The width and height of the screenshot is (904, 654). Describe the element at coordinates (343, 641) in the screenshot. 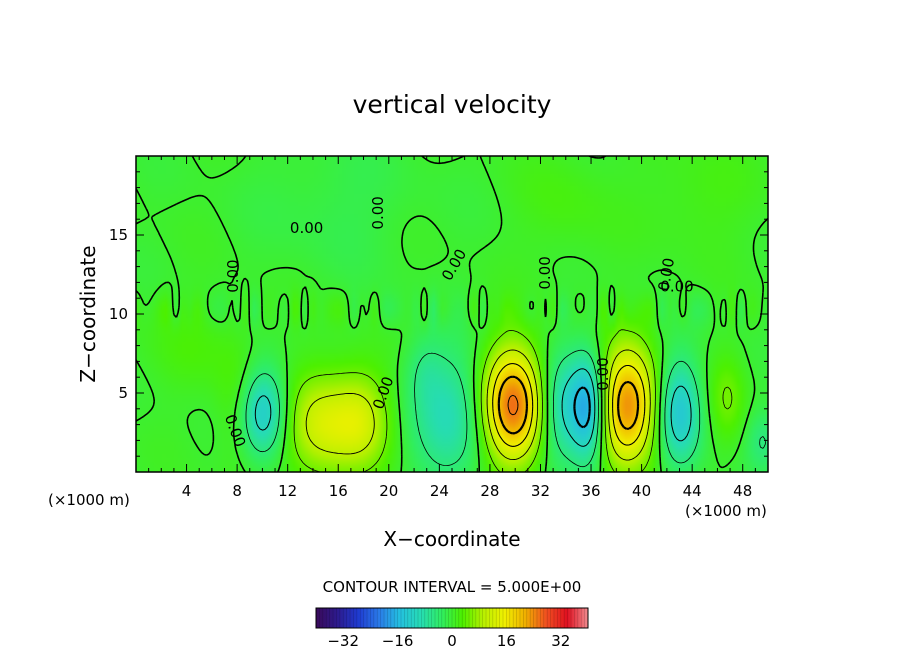

I see `colorbar-tick-label: −32` at that location.